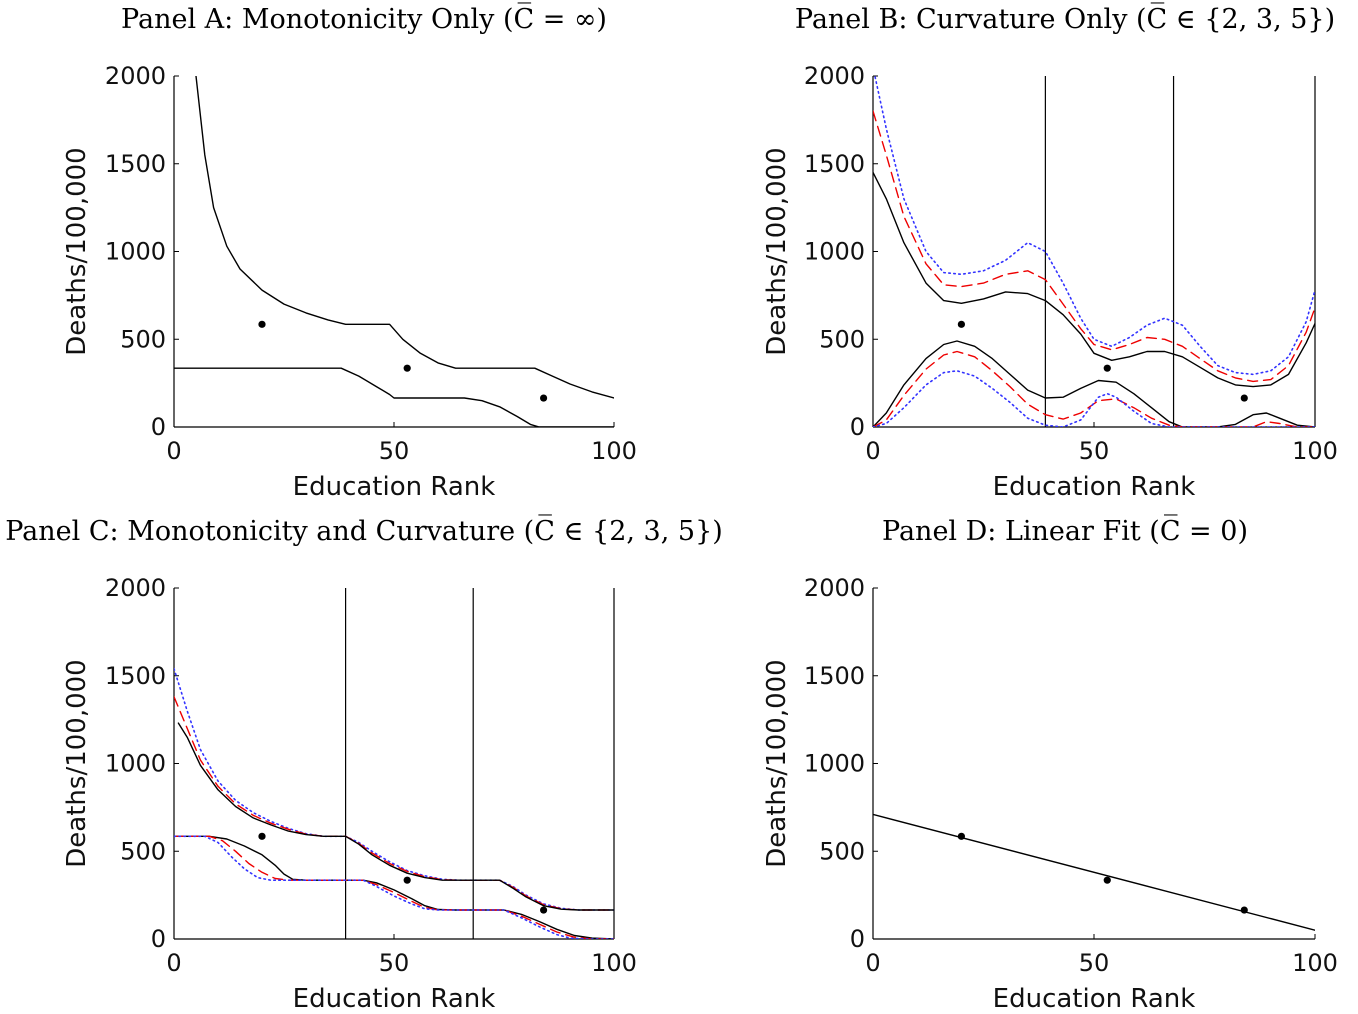 The image size is (1358, 1014). What do you see at coordinates (364, 18) in the screenshot?
I see `panel-title: Panel A: Monotonicity Only (C̅ = ∞)` at bounding box center [364, 18].